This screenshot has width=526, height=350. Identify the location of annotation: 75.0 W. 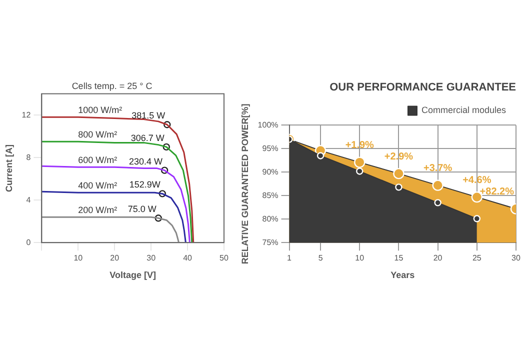
(142, 209).